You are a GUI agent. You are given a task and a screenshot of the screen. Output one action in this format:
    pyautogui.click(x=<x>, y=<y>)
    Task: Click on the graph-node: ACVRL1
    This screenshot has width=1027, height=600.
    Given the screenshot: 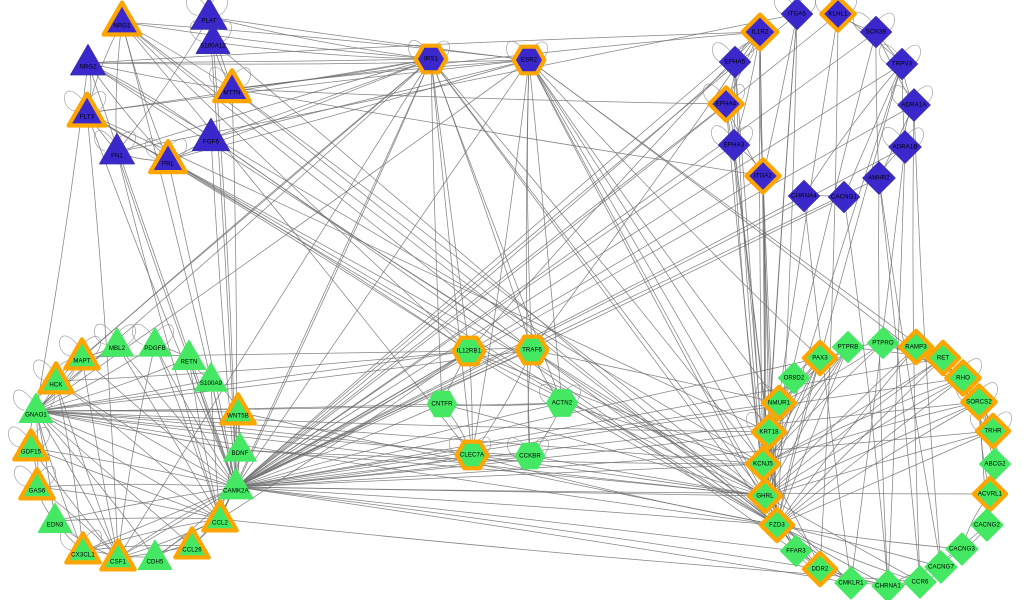 What is the action you would take?
    pyautogui.click(x=990, y=494)
    